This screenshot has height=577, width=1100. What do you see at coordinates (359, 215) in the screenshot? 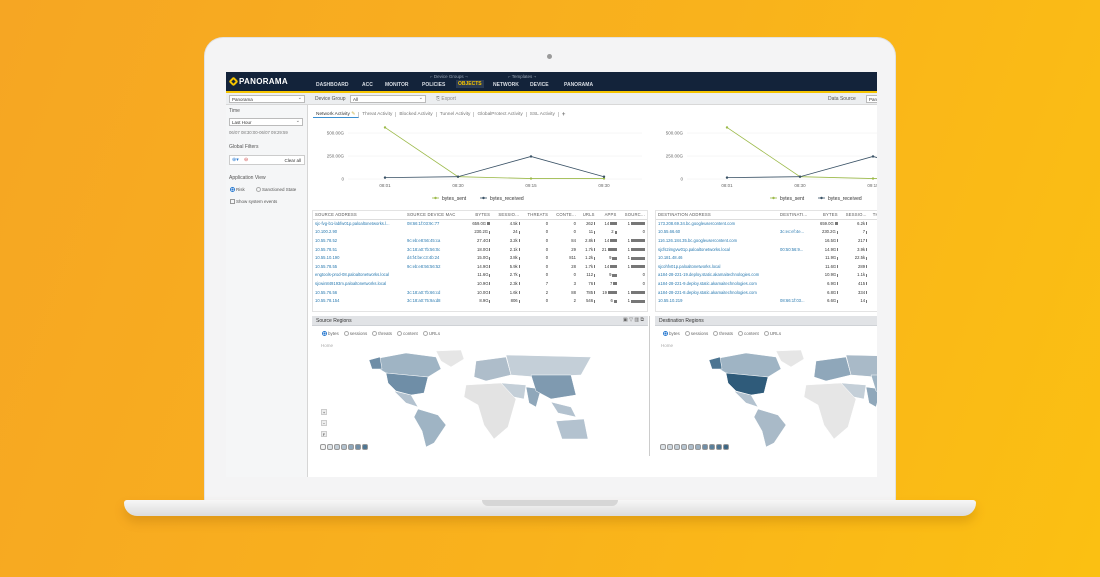
I see `column-header: SOURCE ADDRESS` at bounding box center [359, 215].